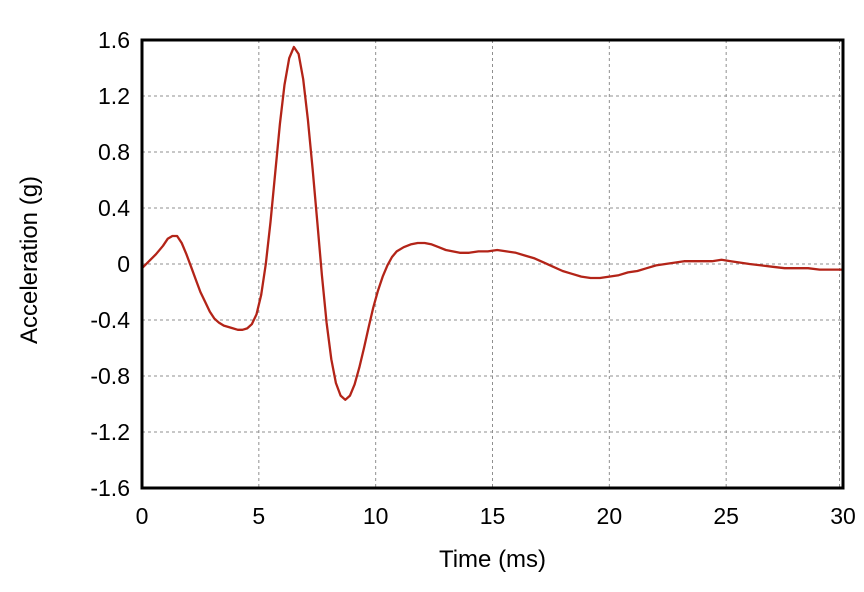  What do you see at coordinates (726, 516) in the screenshot?
I see `x-tick-label: 25` at bounding box center [726, 516].